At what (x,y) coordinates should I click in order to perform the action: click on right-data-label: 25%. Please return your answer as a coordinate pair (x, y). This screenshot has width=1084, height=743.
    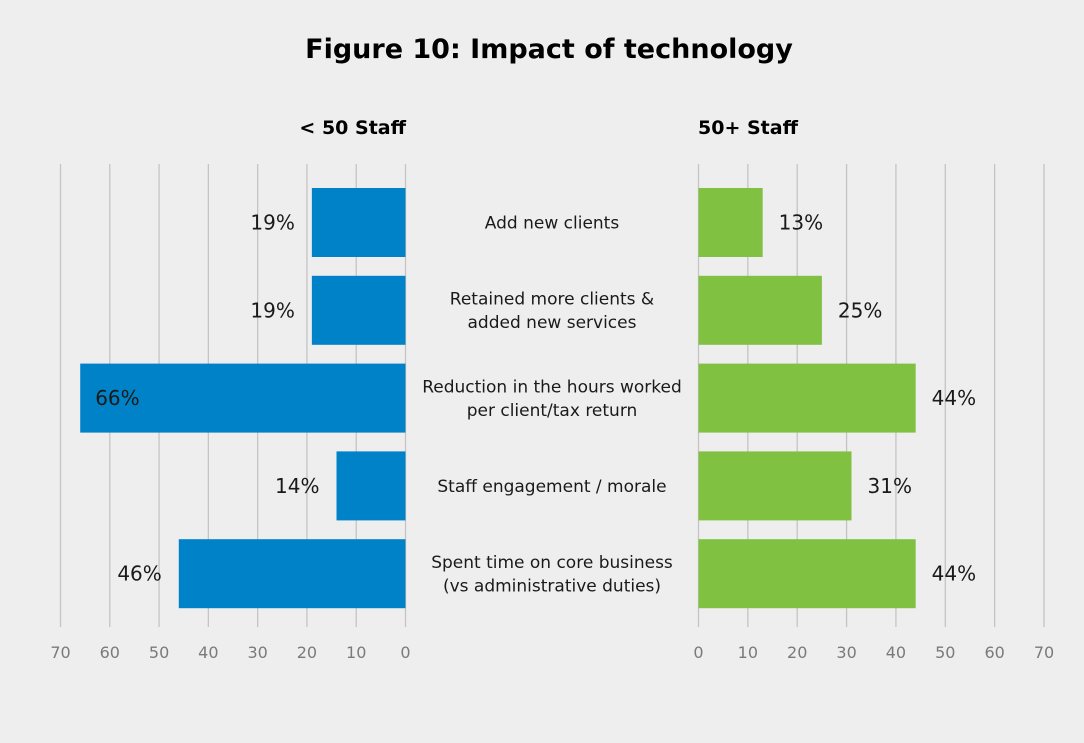
    Looking at the image, I should click on (860, 310).